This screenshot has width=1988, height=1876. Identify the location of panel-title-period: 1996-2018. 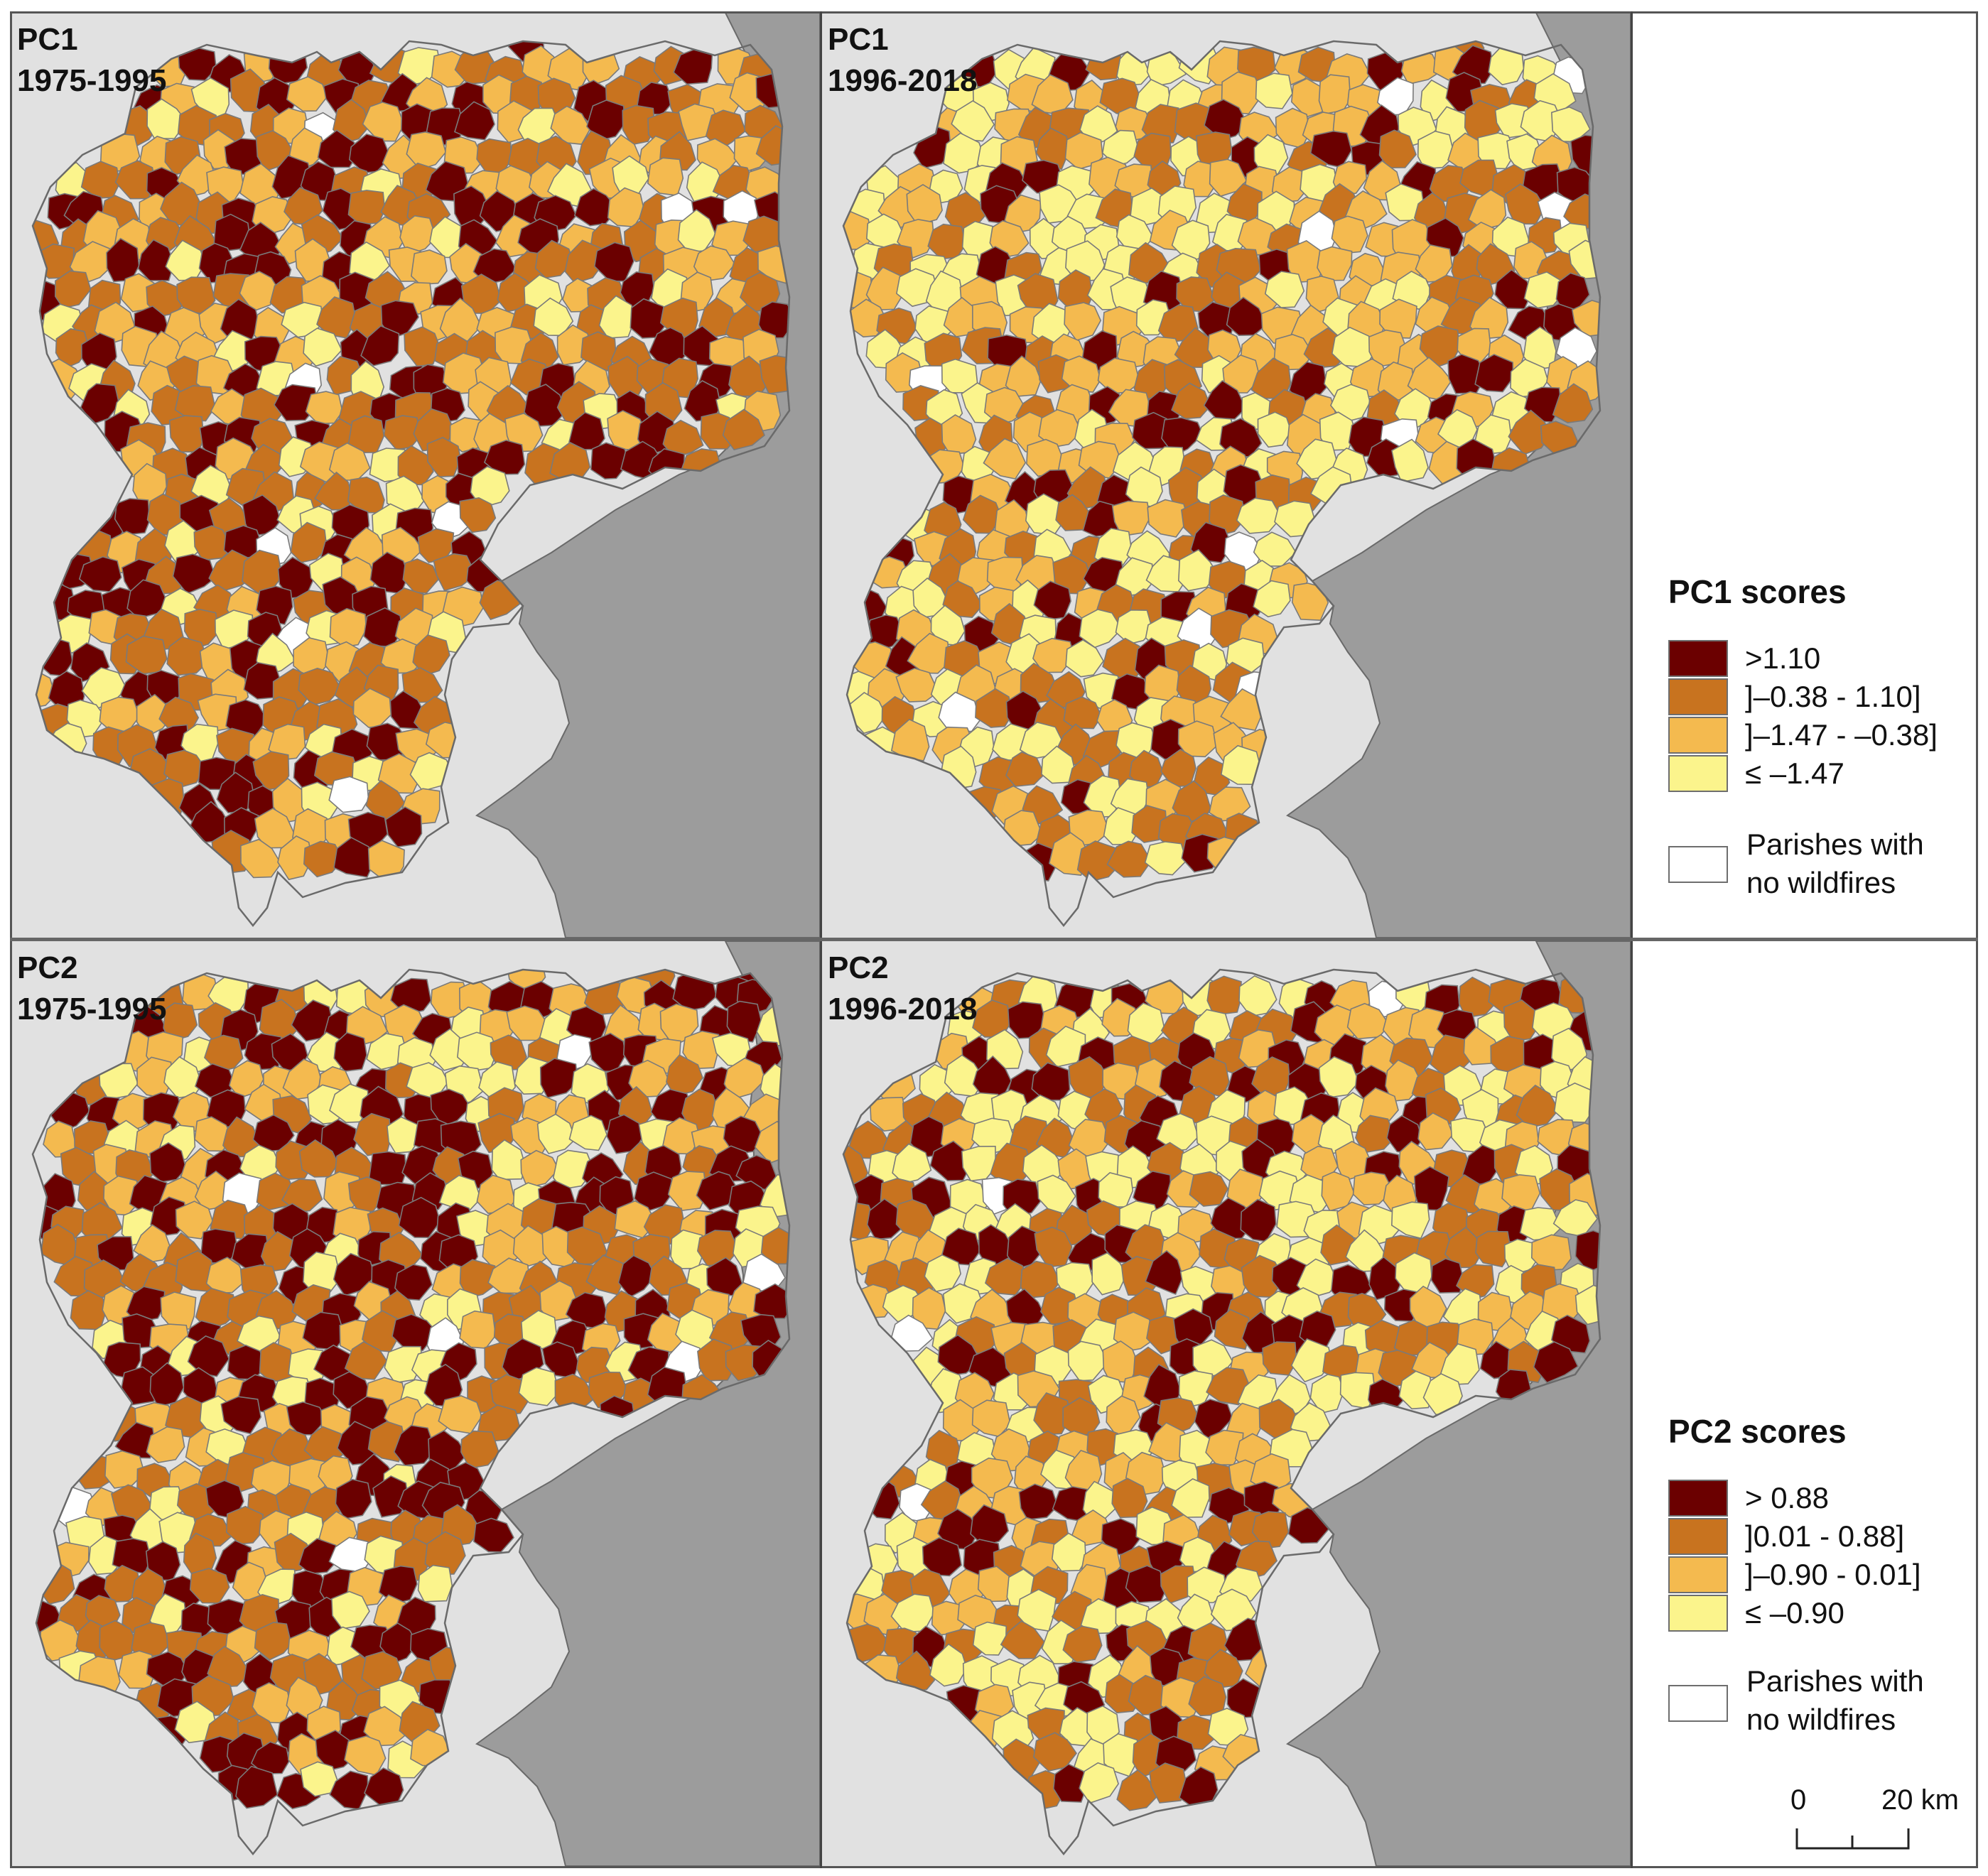
(902, 80).